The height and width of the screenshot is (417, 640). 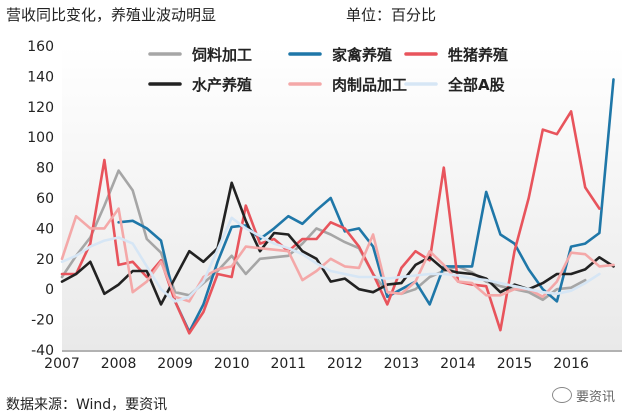 What do you see at coordinates (40, 138) in the screenshot?
I see `y-tick-label: 100` at bounding box center [40, 138].